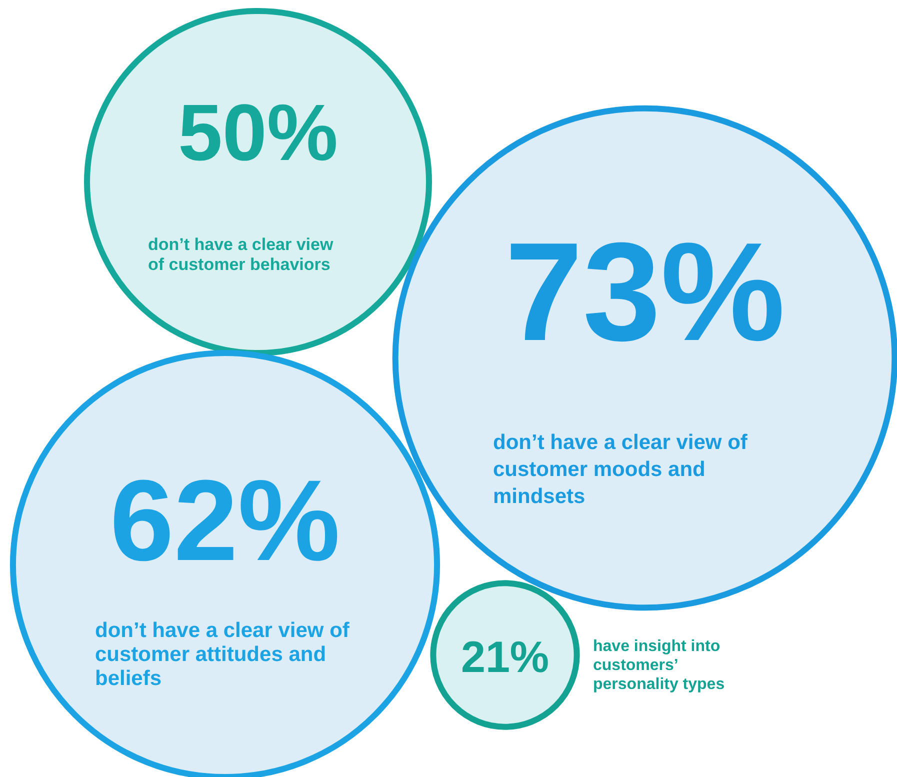 This screenshot has width=897, height=777. Describe the element at coordinates (241, 254) in the screenshot. I see `category-label: don’t have a clear view of customer behaviors` at that location.